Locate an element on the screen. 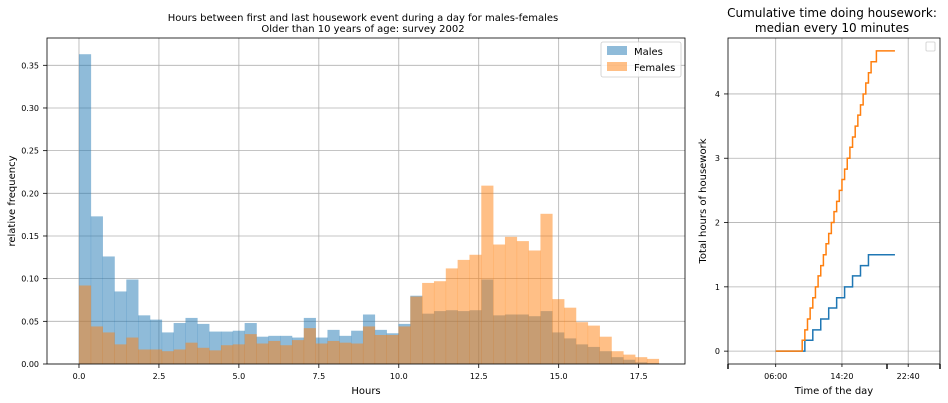  histogram-y-axis-label: relative frequency is located at coordinates (12, 200).